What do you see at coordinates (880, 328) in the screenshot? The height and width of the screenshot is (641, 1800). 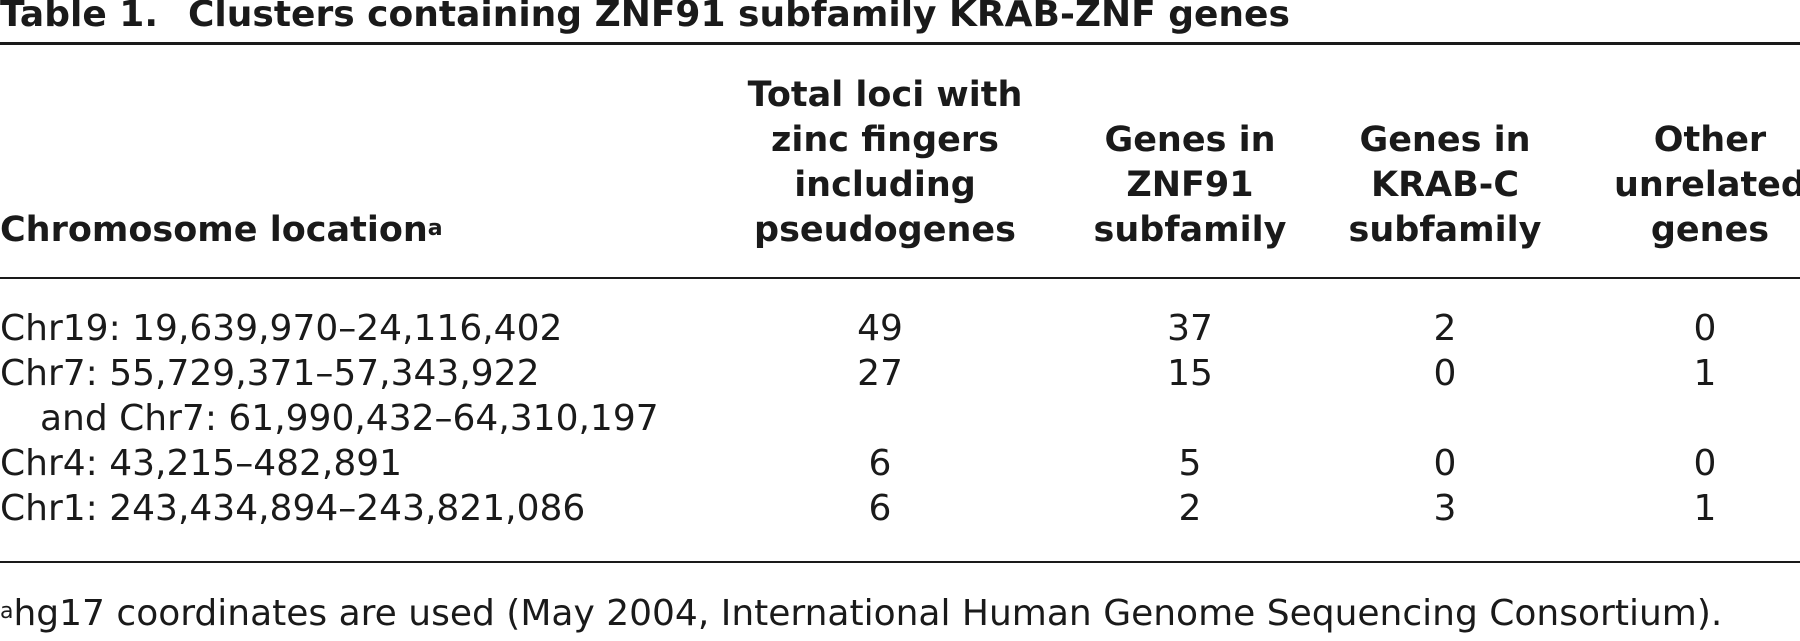 I see `cell-total-loci: 49` at bounding box center [880, 328].